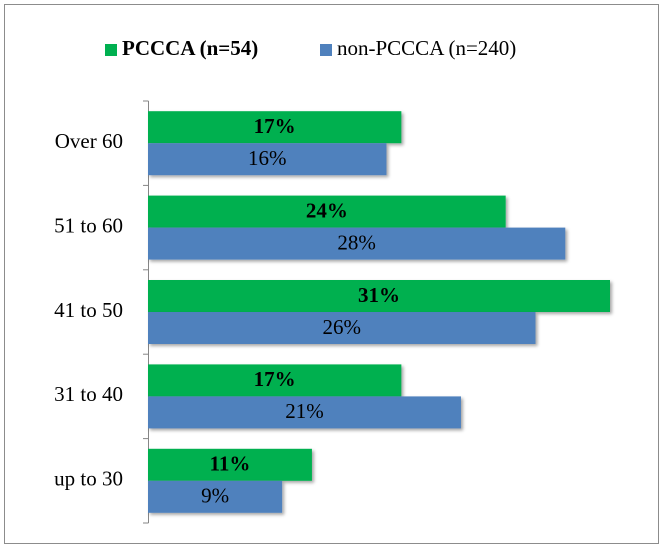  I want to click on data-label: 11%, so click(230, 464).